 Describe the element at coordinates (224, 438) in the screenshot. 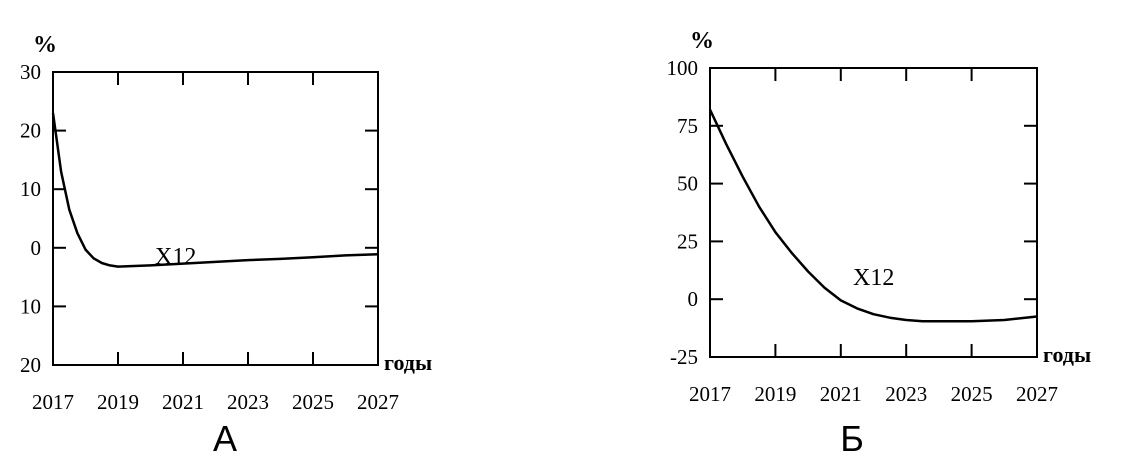

I see `chart-a-caption: А` at that location.